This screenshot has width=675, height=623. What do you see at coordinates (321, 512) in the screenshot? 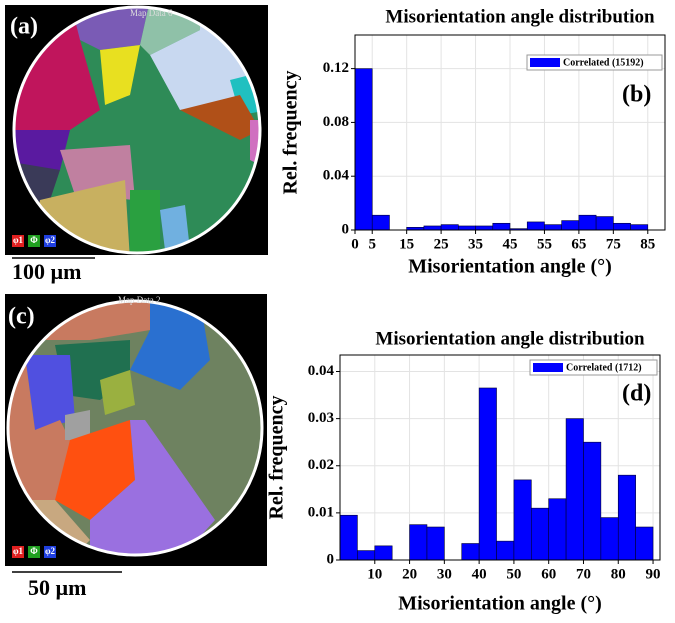
I see `y-tick-label: 0.01` at bounding box center [321, 512].